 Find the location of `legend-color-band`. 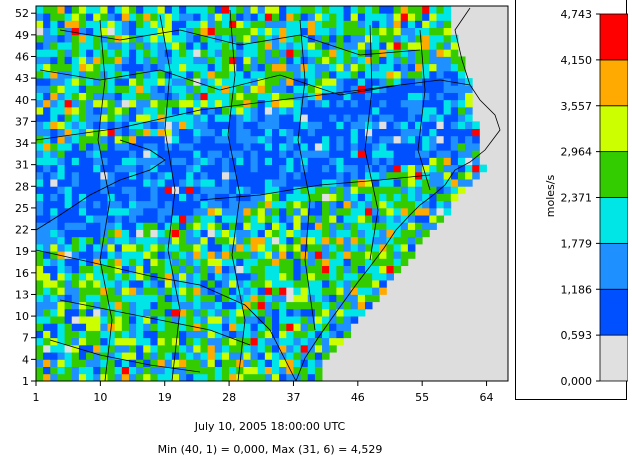

legend-color-band is located at coordinates (614, 312).